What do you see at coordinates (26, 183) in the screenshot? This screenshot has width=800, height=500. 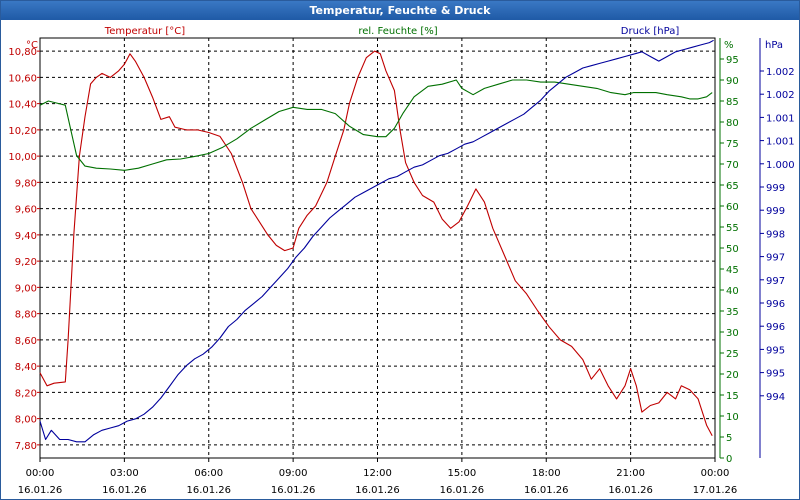 I see `temperature-tick-label: 9,80` at bounding box center [26, 183].